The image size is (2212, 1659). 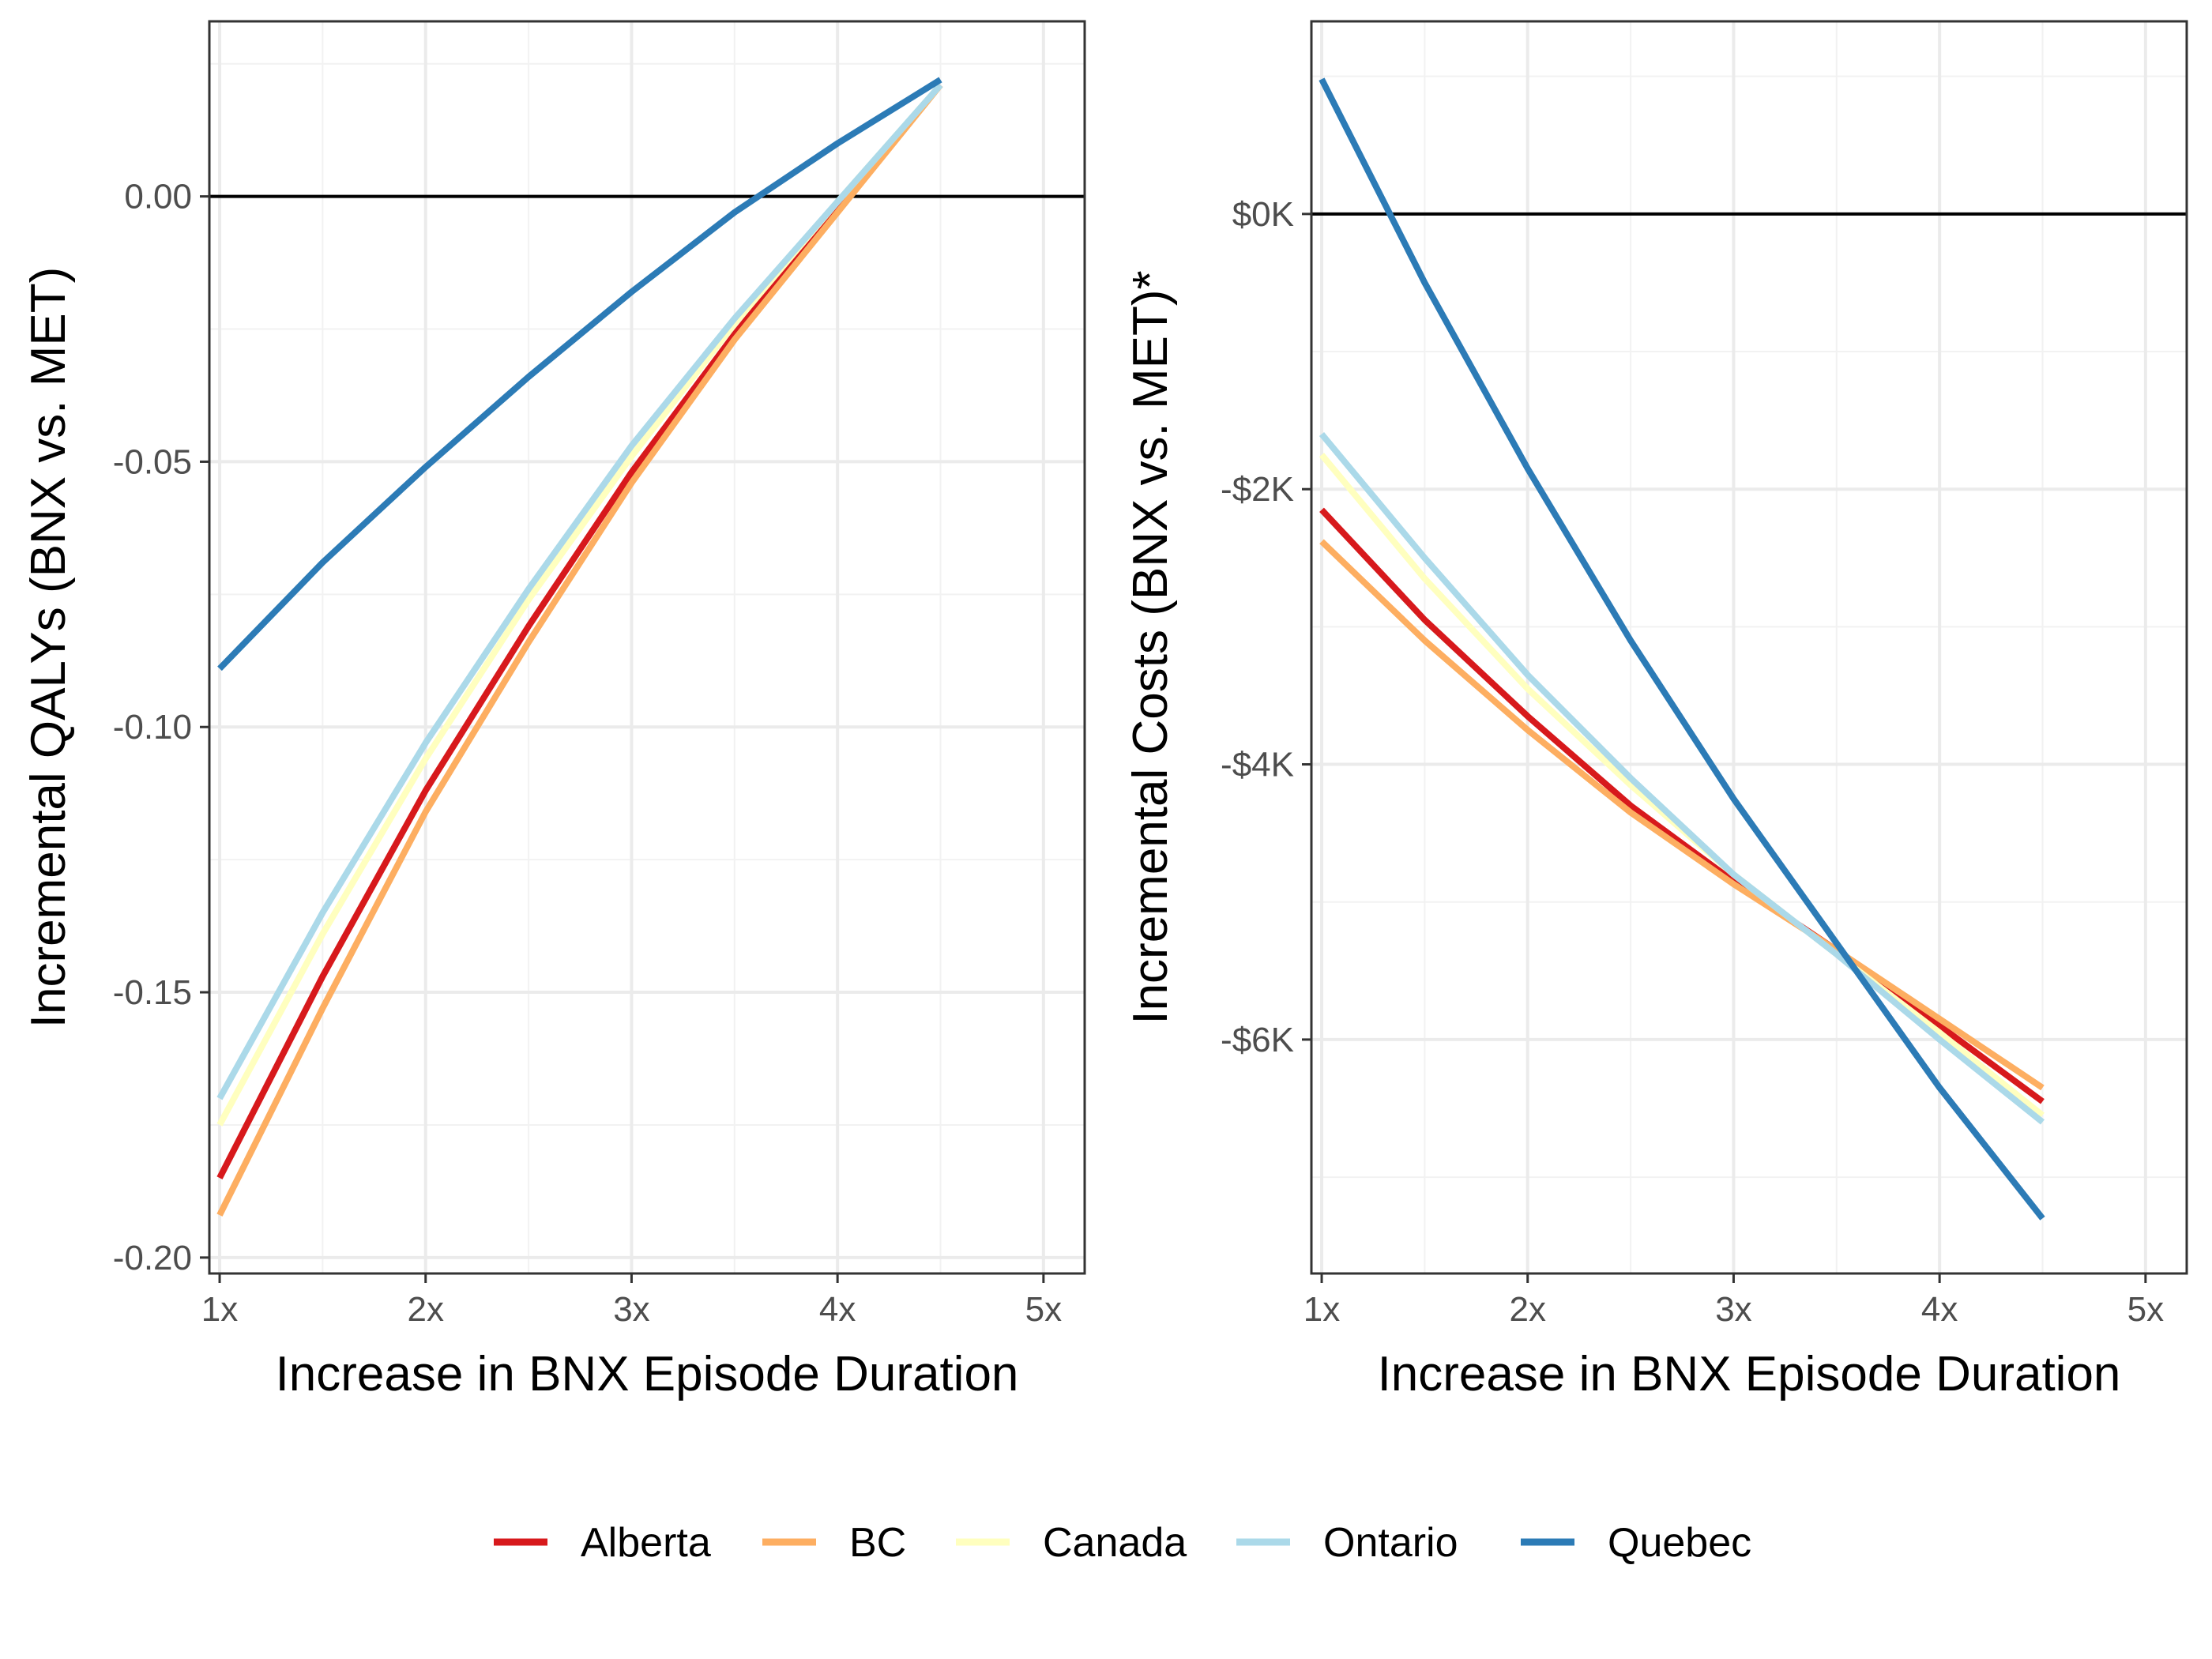 I want to click on qaly-x-tick-label: 1x, so click(x=219, y=1309).